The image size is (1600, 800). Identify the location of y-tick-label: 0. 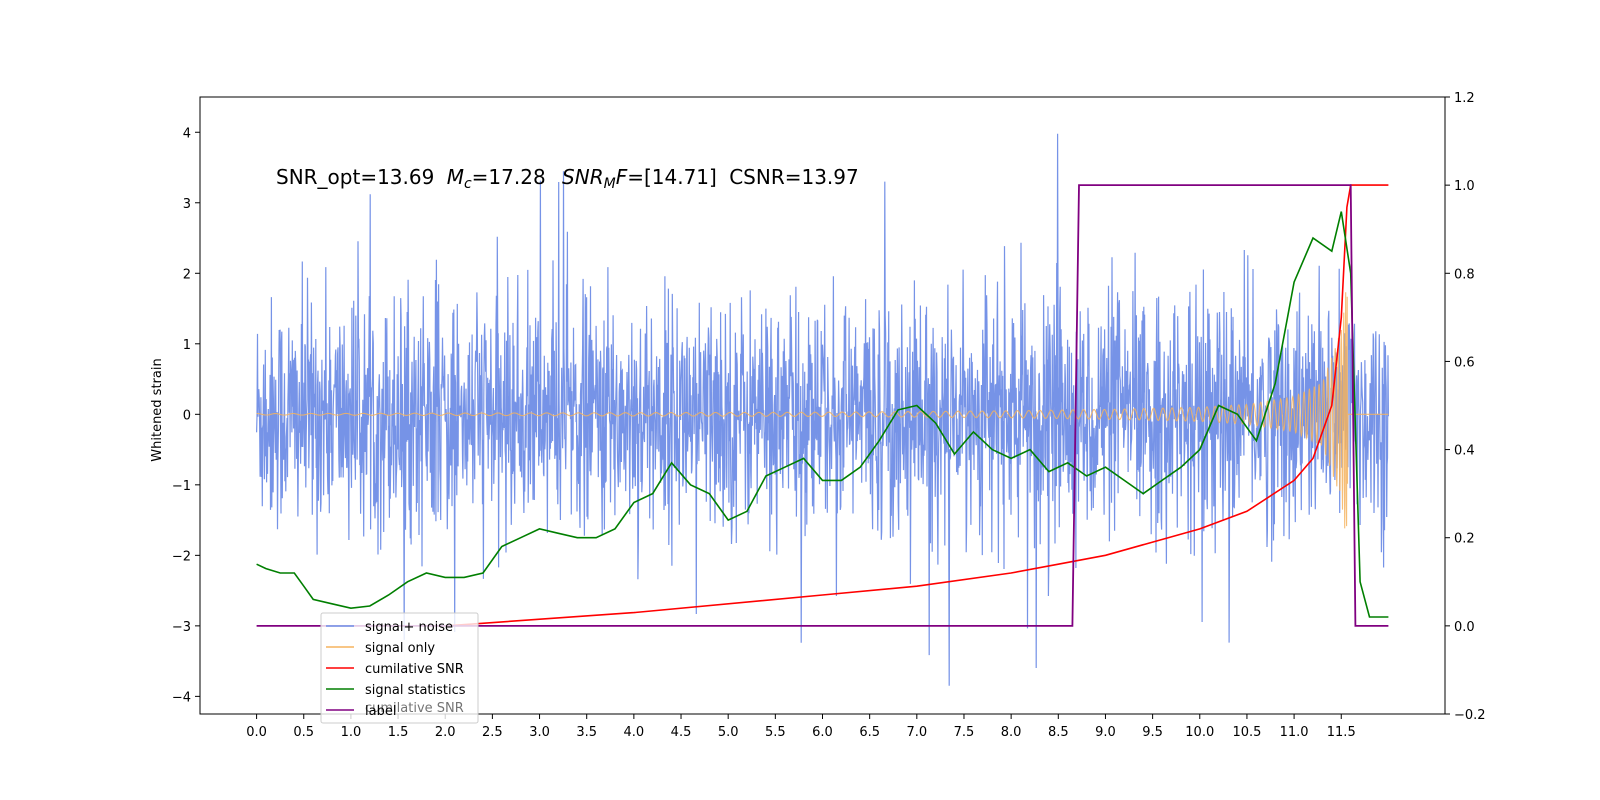
(187, 415).